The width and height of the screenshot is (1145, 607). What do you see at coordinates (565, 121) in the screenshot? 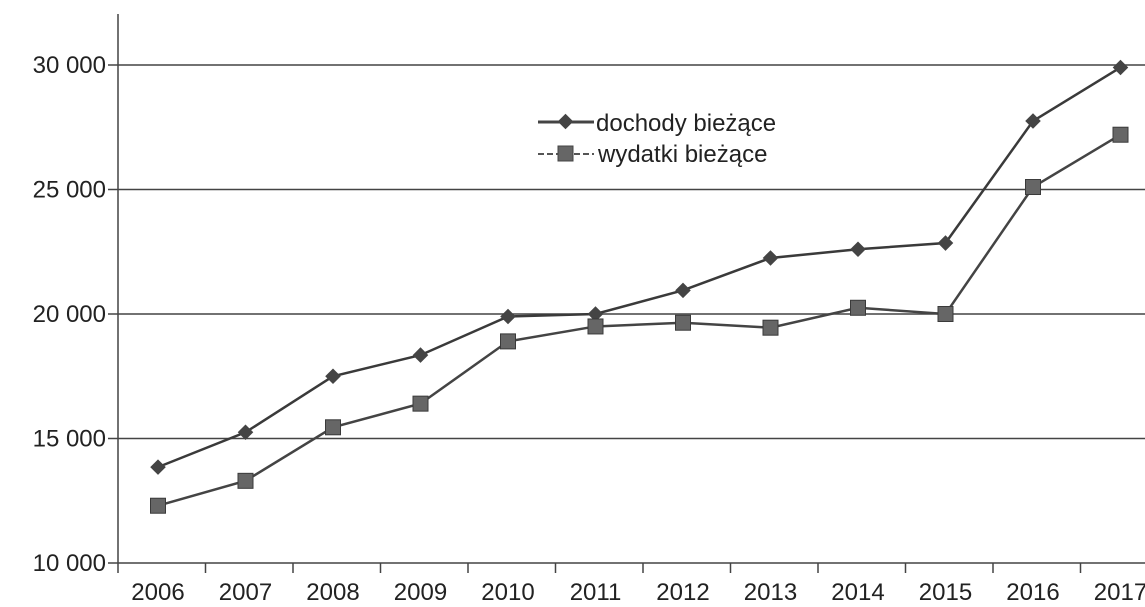
I see `legend-marker-dochody` at bounding box center [565, 121].